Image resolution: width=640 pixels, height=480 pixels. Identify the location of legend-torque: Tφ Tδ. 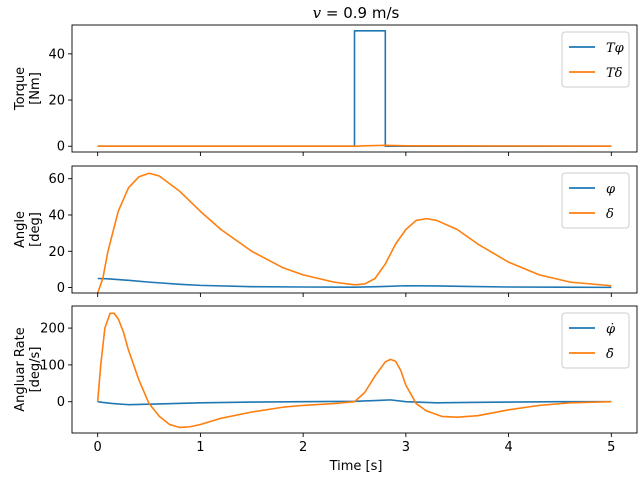
(595, 59).